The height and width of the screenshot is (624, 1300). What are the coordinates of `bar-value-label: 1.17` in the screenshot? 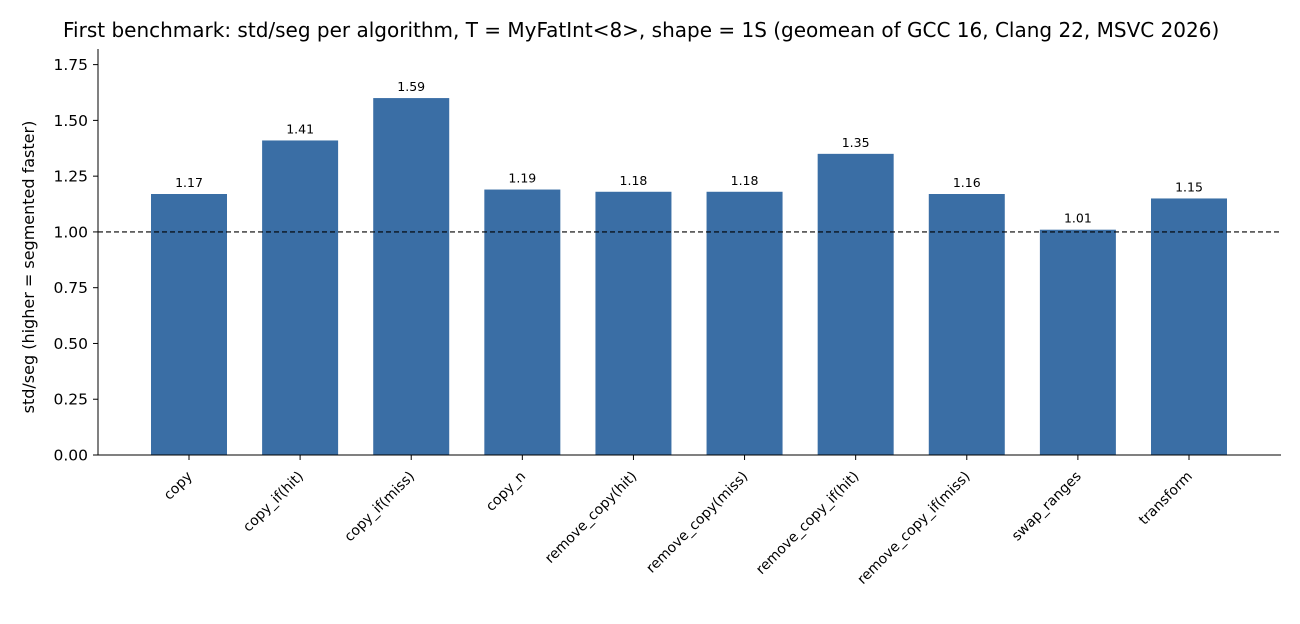 It's located at (189, 182).